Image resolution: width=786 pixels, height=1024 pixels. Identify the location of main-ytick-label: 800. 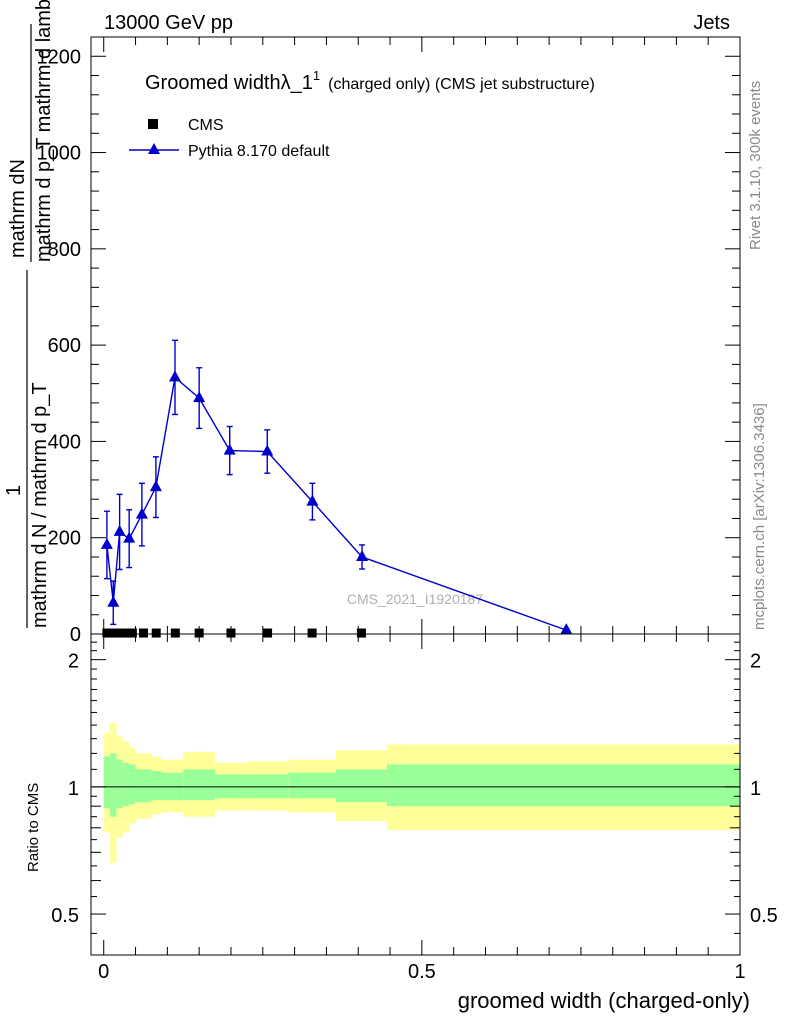
(64, 250).